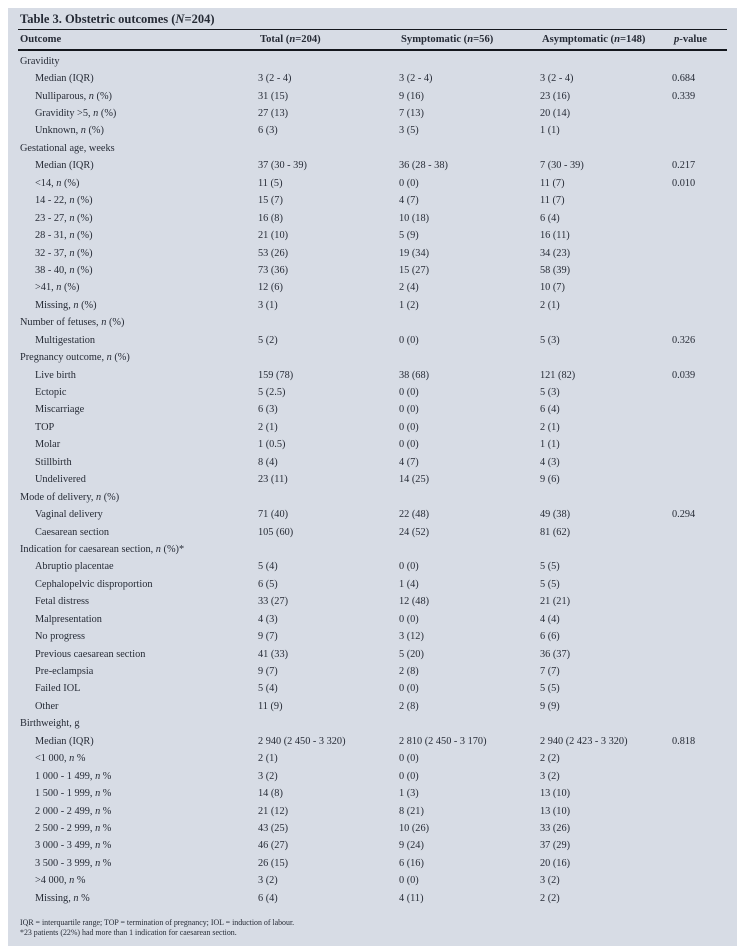 The height and width of the screenshot is (952, 745). I want to click on table-title: Table 3. Obstetric outcomes (N=204), so click(372, 19).